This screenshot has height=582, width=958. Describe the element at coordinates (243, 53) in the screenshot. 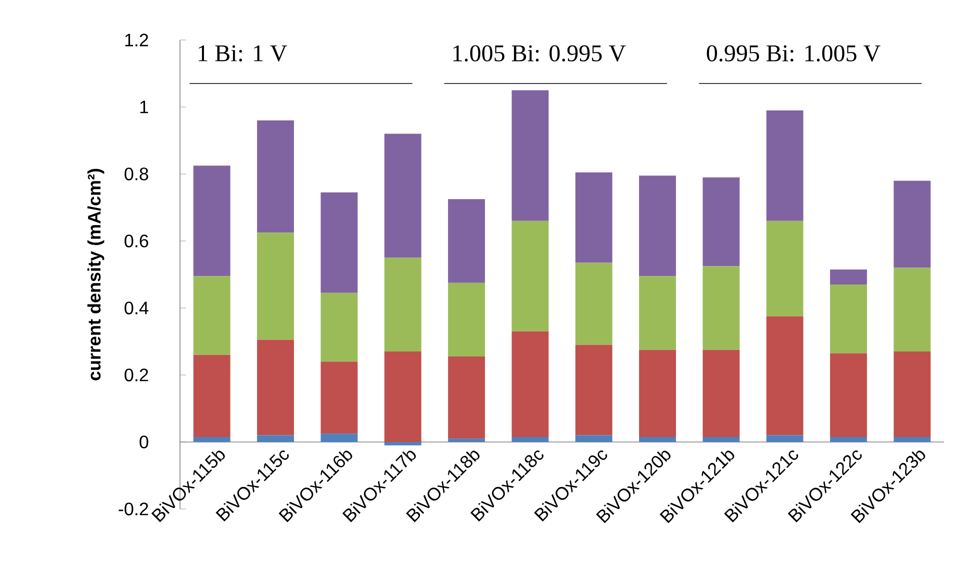

I see `annotation: 1 Bi: 1 V` at that location.